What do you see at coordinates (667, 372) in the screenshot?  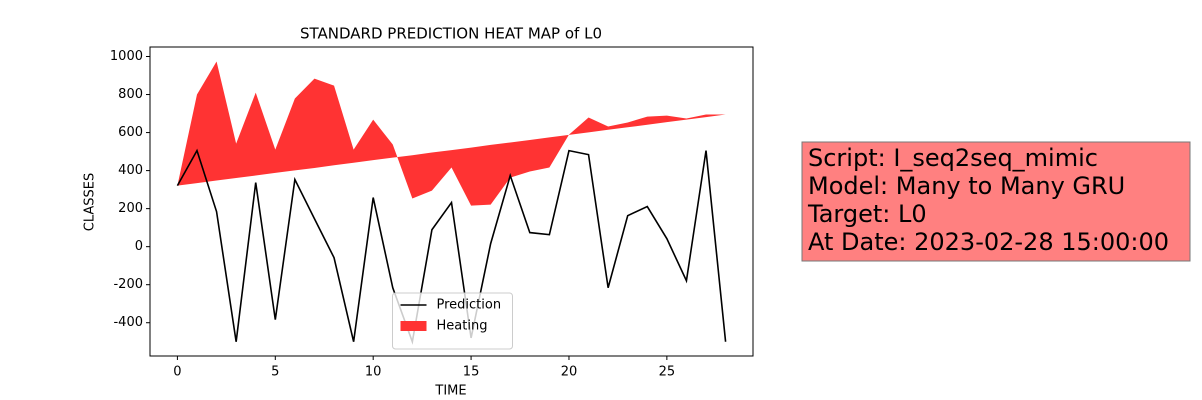 I see `x-tick-label: 25` at bounding box center [667, 372].